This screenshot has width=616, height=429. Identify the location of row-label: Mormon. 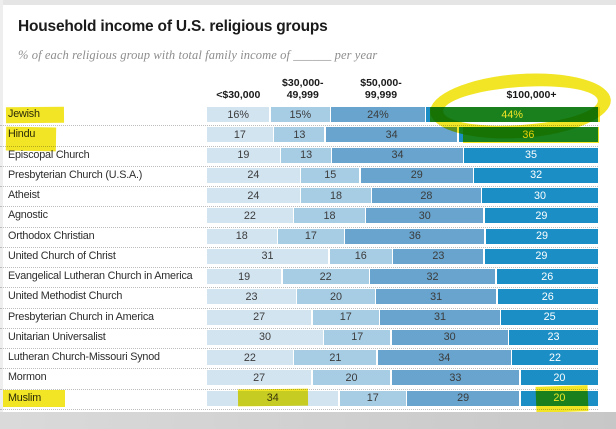
(27, 377).